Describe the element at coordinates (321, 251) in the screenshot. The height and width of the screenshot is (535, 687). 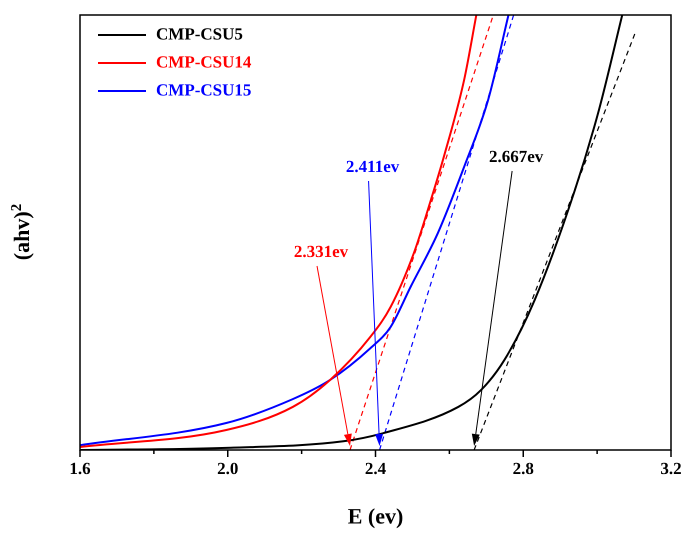
I see `annotation: 2.331ev` at that location.